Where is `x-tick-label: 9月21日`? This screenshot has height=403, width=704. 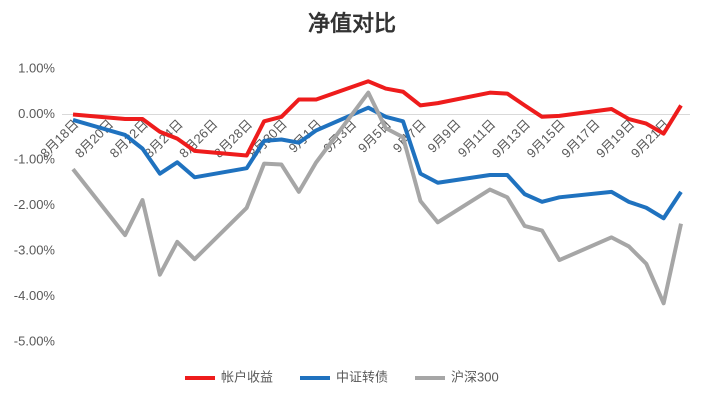
x-tick-label: 9月21日 is located at coordinates (650, 138).